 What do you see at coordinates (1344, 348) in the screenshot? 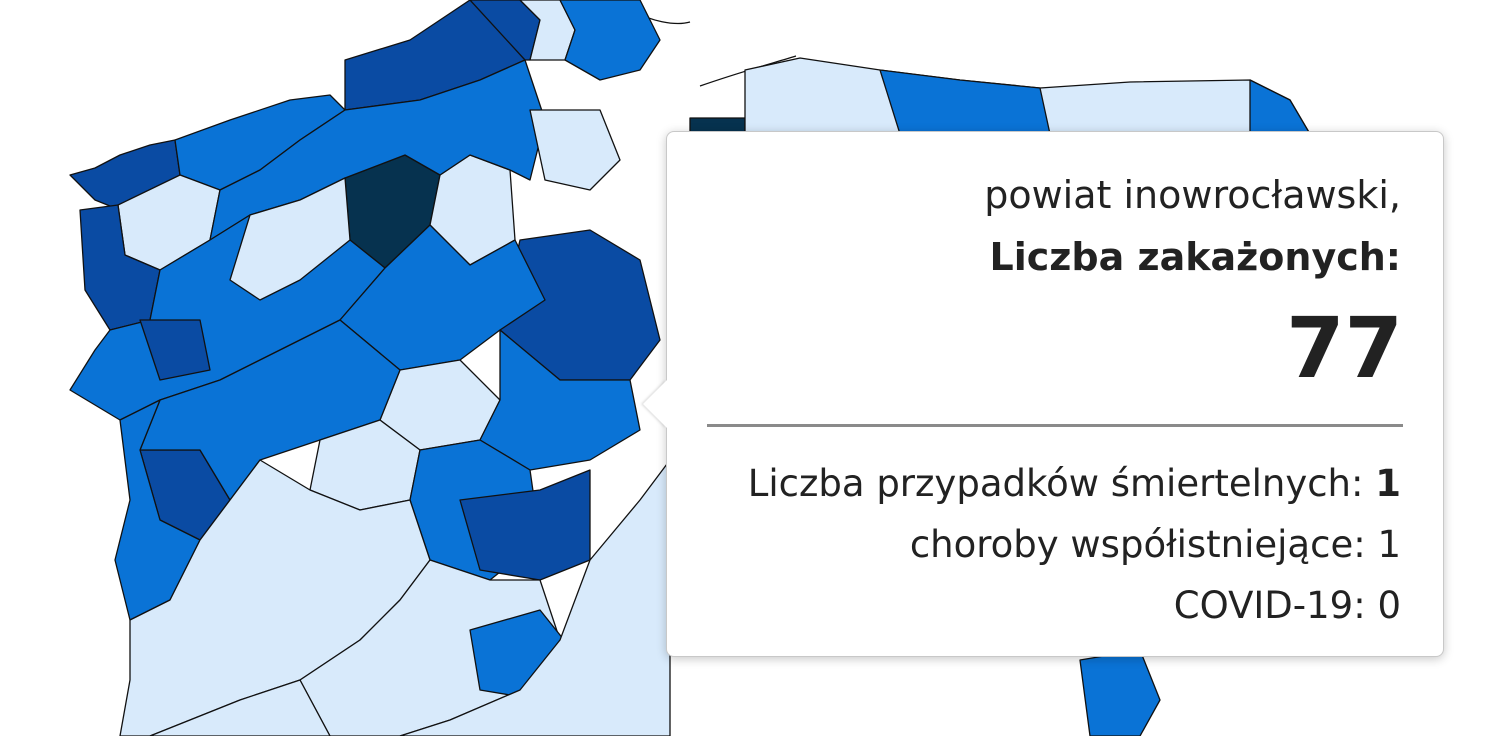
I see `infected-value: 77` at bounding box center [1344, 348].